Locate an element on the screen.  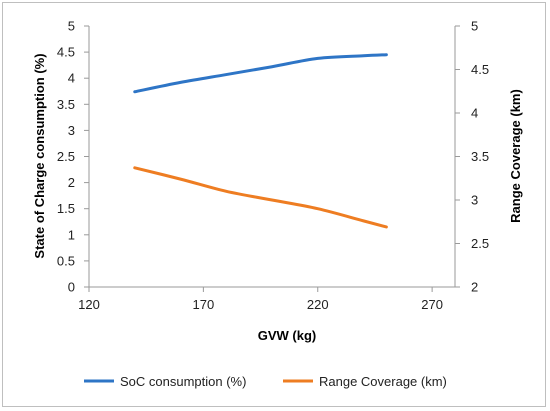
left-tick-label: 3.5 is located at coordinates (66, 104).